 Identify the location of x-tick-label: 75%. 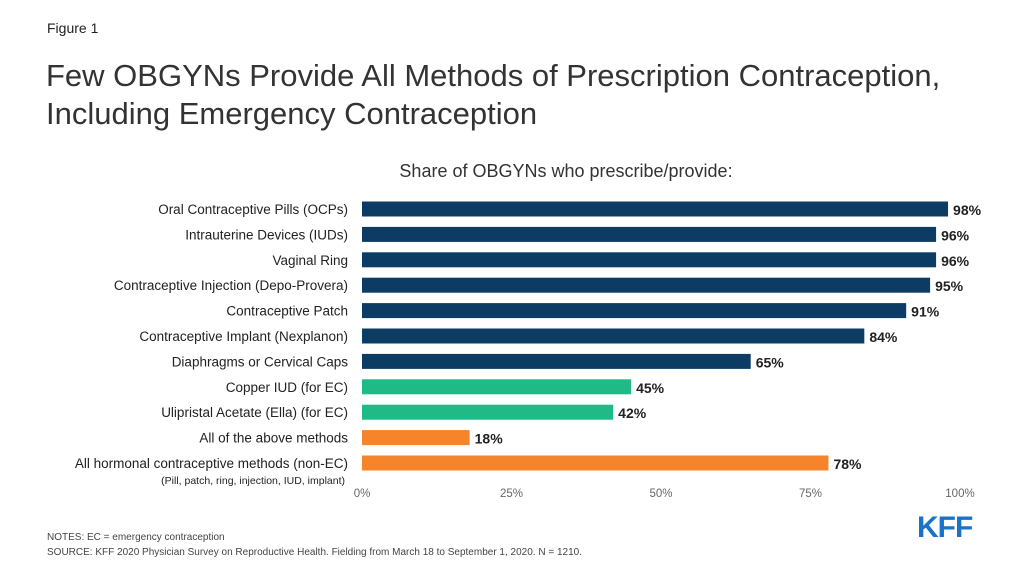
(810, 494).